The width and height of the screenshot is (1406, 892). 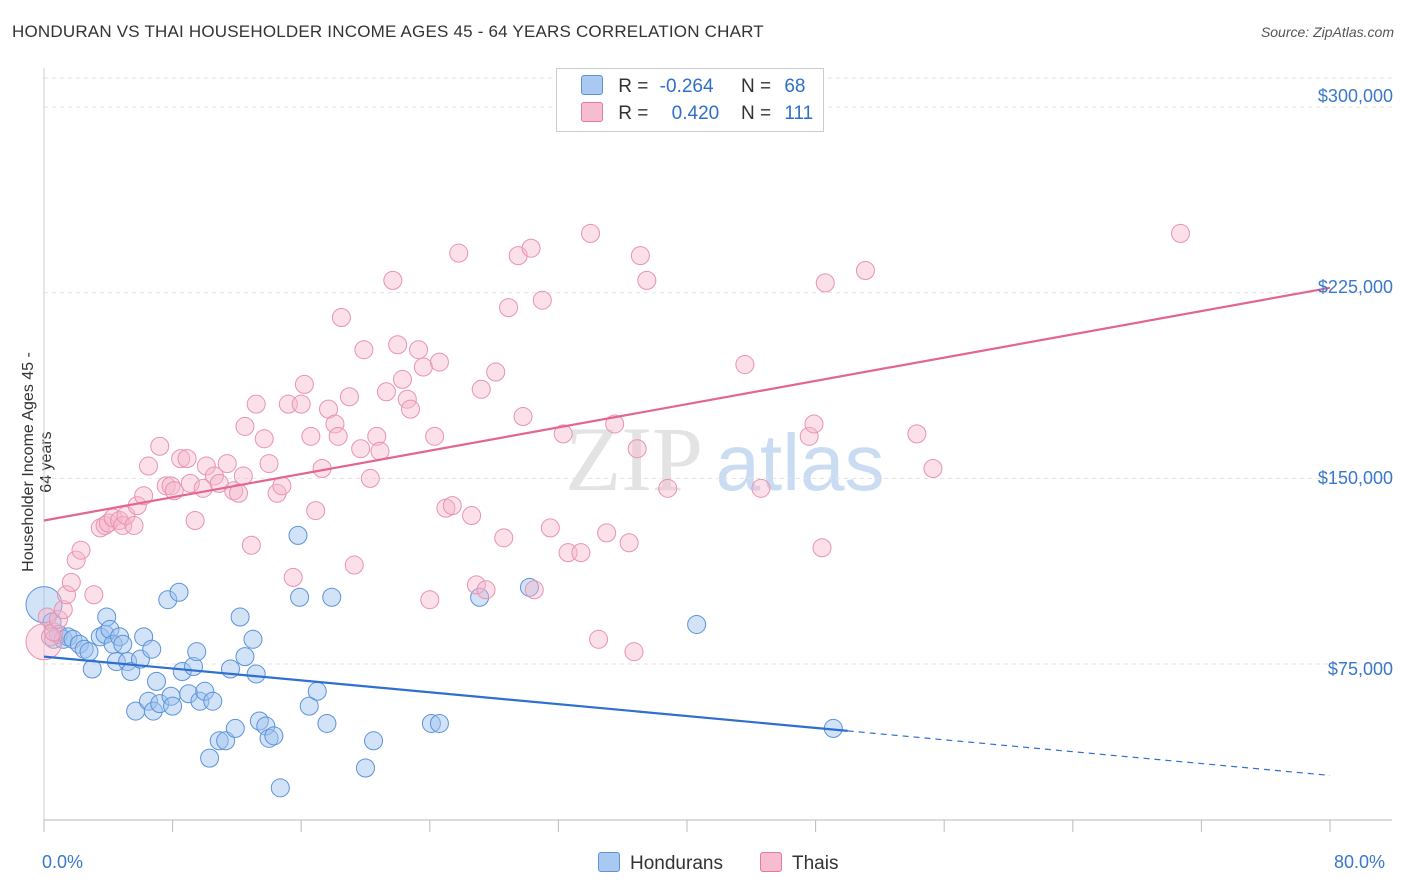 What do you see at coordinates (1355, 478) in the screenshot?
I see `y-tick-label: $150,000` at bounding box center [1355, 478].